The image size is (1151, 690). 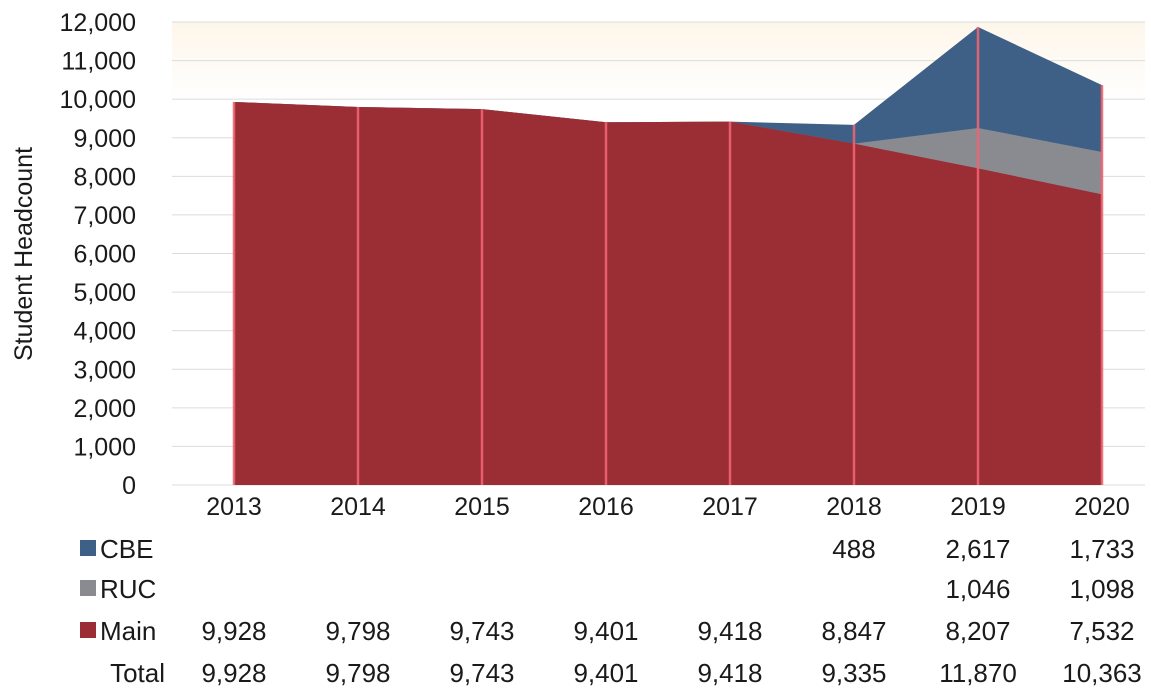 I want to click on y-tick-label: 7,000, so click(x=104, y=216).